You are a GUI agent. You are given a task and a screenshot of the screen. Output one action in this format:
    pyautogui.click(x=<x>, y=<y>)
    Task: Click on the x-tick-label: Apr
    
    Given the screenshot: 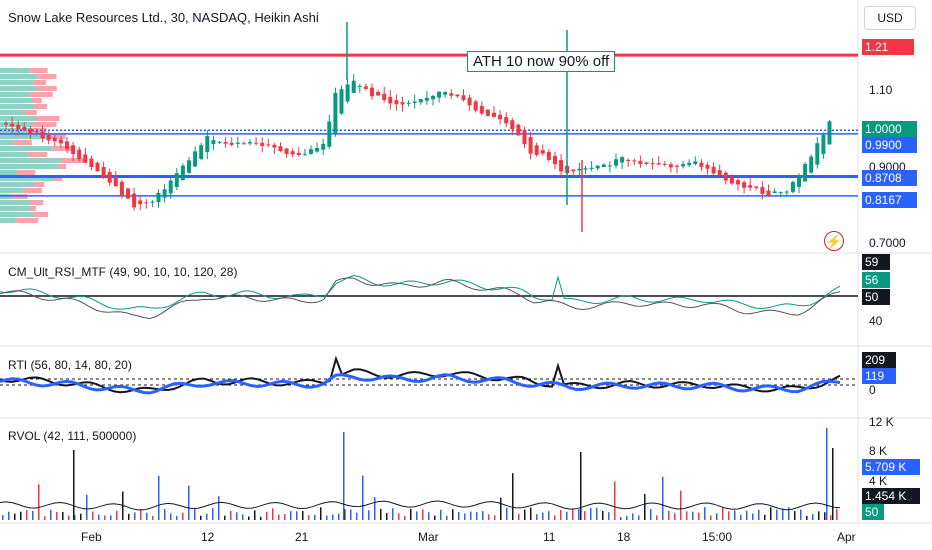 What is the action you would take?
    pyautogui.click(x=846, y=537)
    